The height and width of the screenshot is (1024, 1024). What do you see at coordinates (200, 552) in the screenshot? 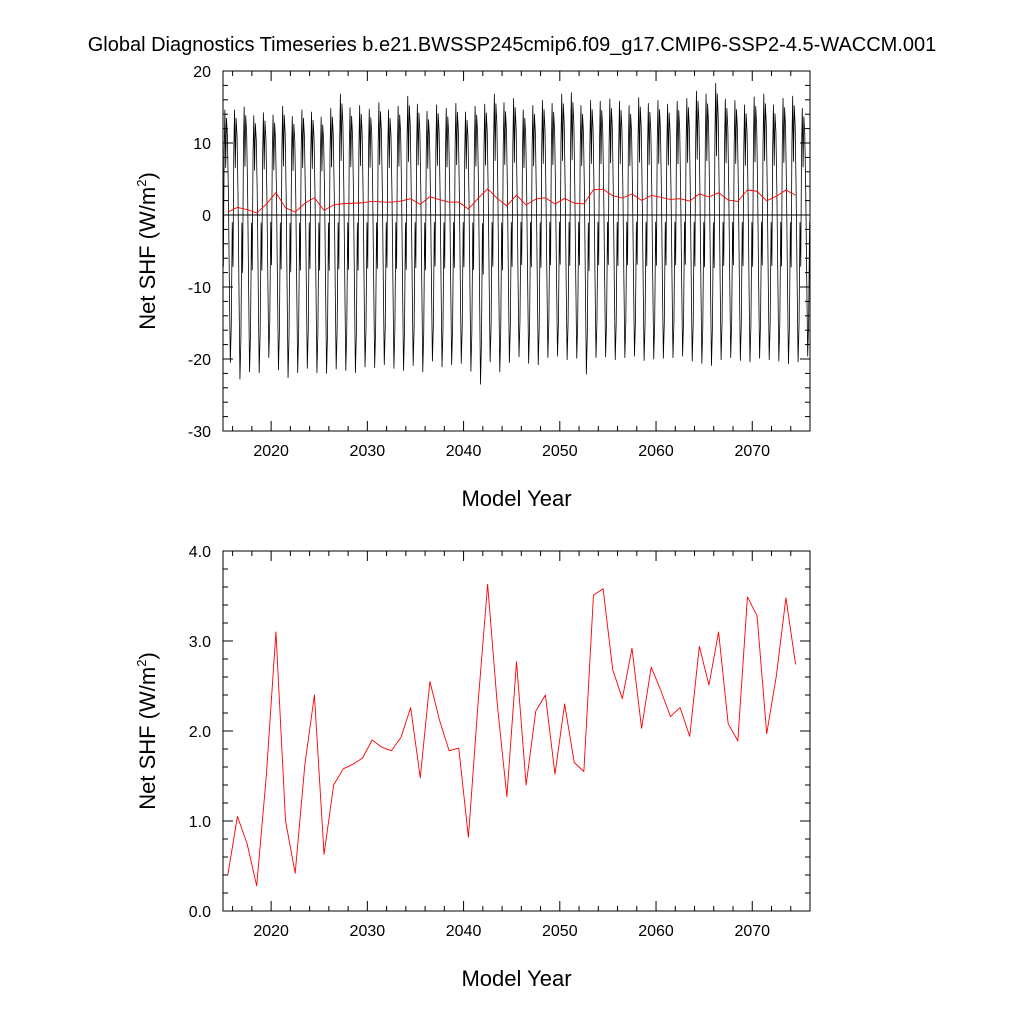
I see `y-tick-label: 4.0` at bounding box center [200, 552].